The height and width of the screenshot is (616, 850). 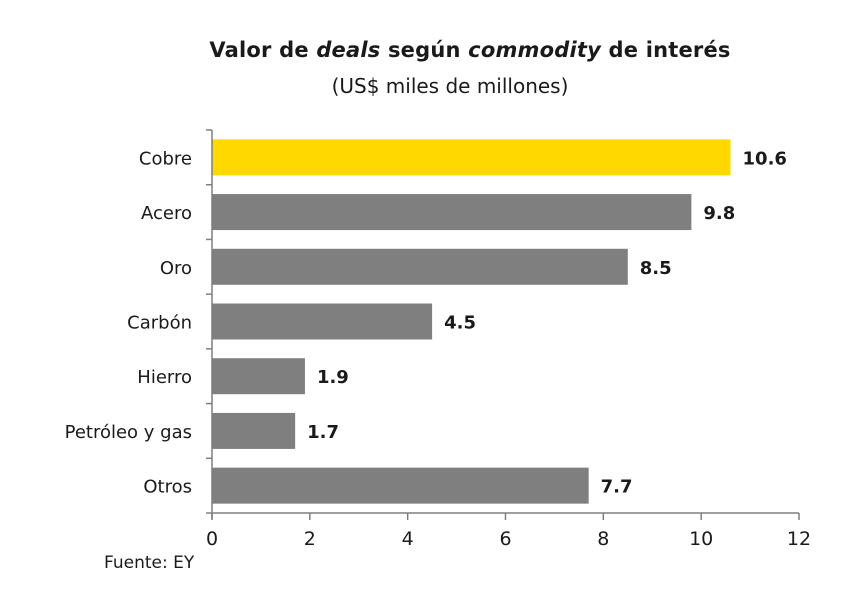 What do you see at coordinates (310, 539) in the screenshot?
I see `x-tick-label-1: 2` at bounding box center [310, 539].